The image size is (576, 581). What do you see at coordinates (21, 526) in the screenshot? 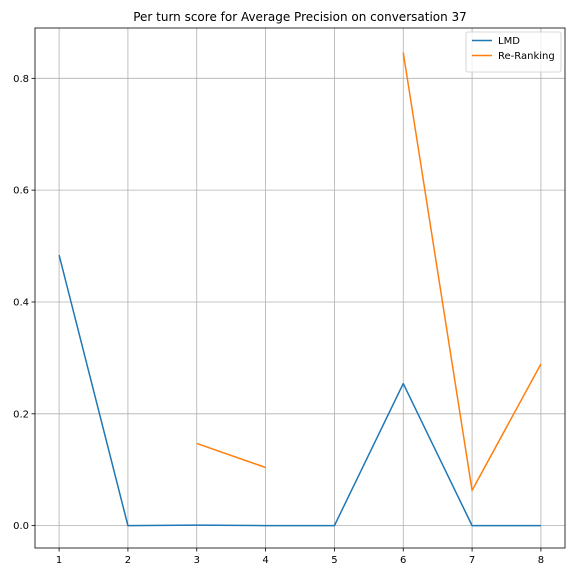
I see `y-tick-label: 0.0` at bounding box center [21, 526].